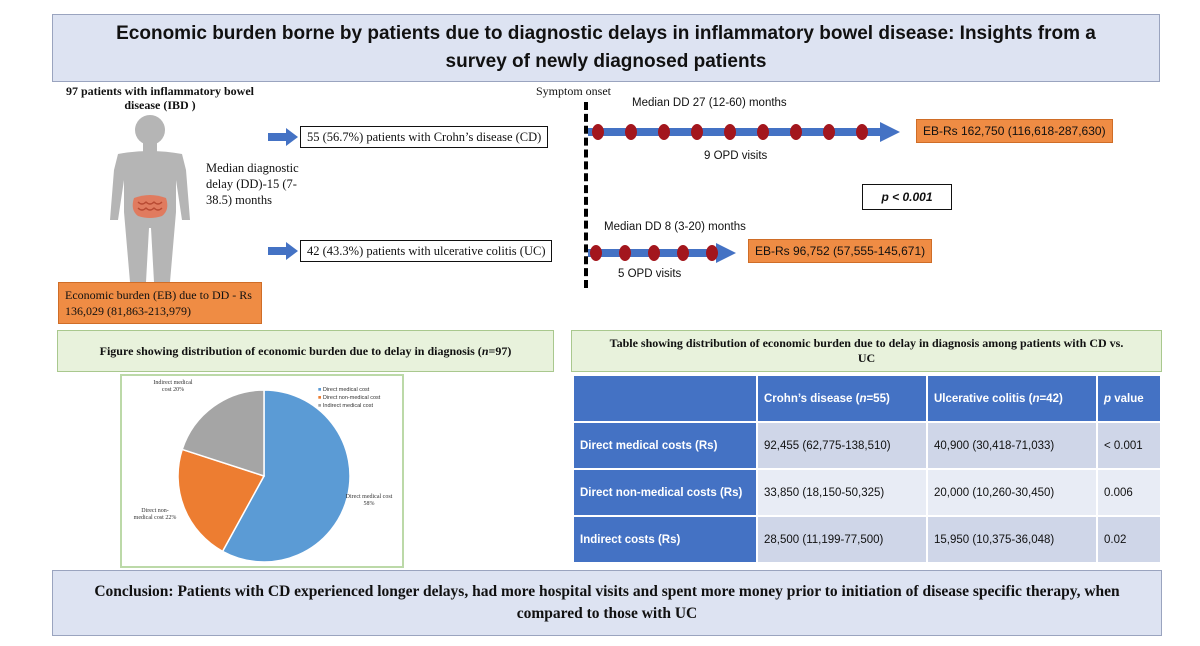  I want to click on intestine-icon, so click(150, 206).